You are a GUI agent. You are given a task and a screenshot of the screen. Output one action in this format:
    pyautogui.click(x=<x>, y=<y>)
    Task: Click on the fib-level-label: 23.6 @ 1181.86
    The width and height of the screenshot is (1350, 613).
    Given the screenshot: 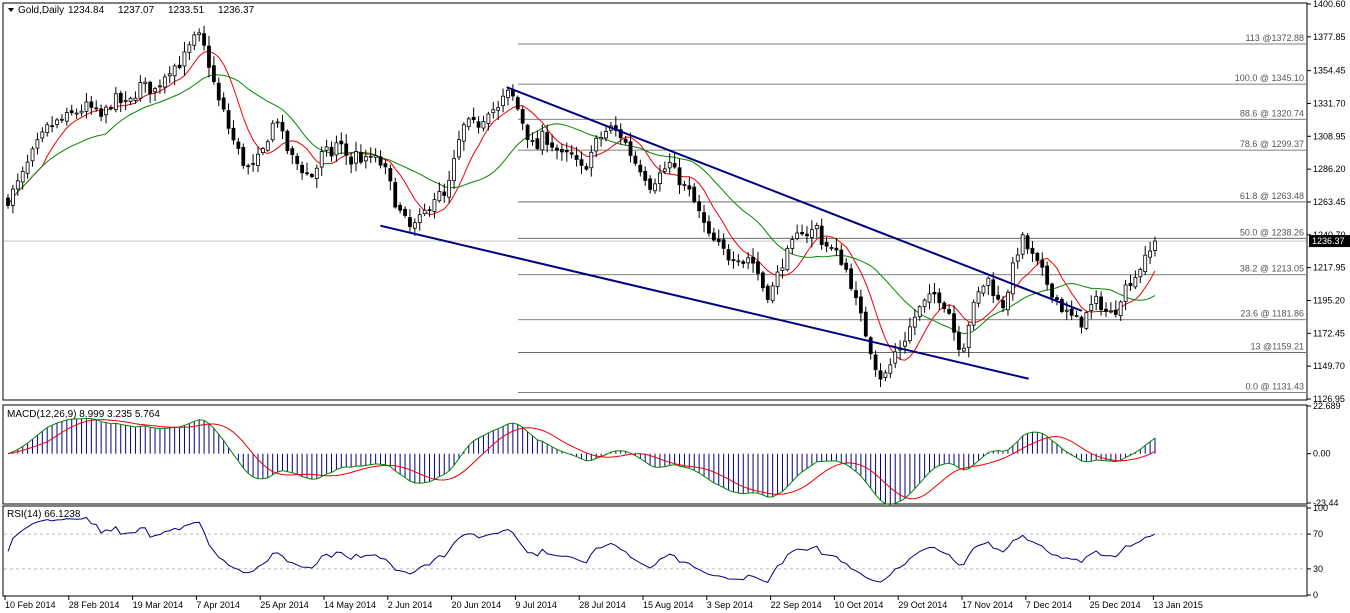 What is the action you would take?
    pyautogui.click(x=1272, y=314)
    